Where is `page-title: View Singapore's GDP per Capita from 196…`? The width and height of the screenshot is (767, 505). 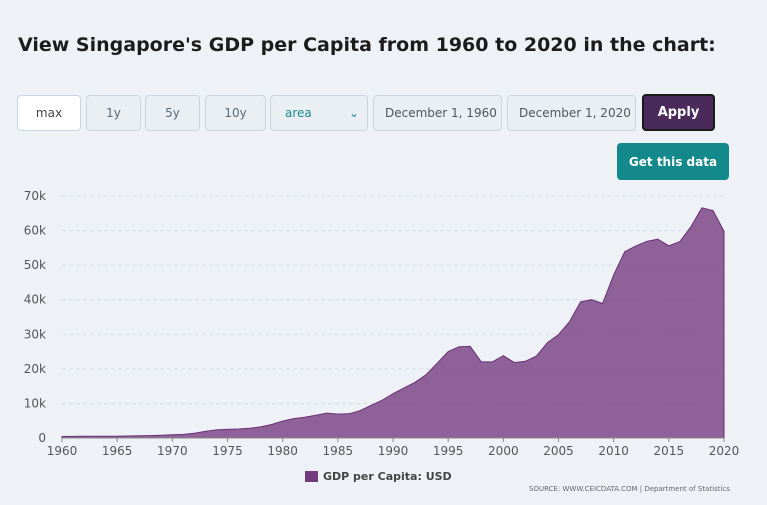 page-title: View Singapore's GDP per Capita from 196… is located at coordinates (367, 45).